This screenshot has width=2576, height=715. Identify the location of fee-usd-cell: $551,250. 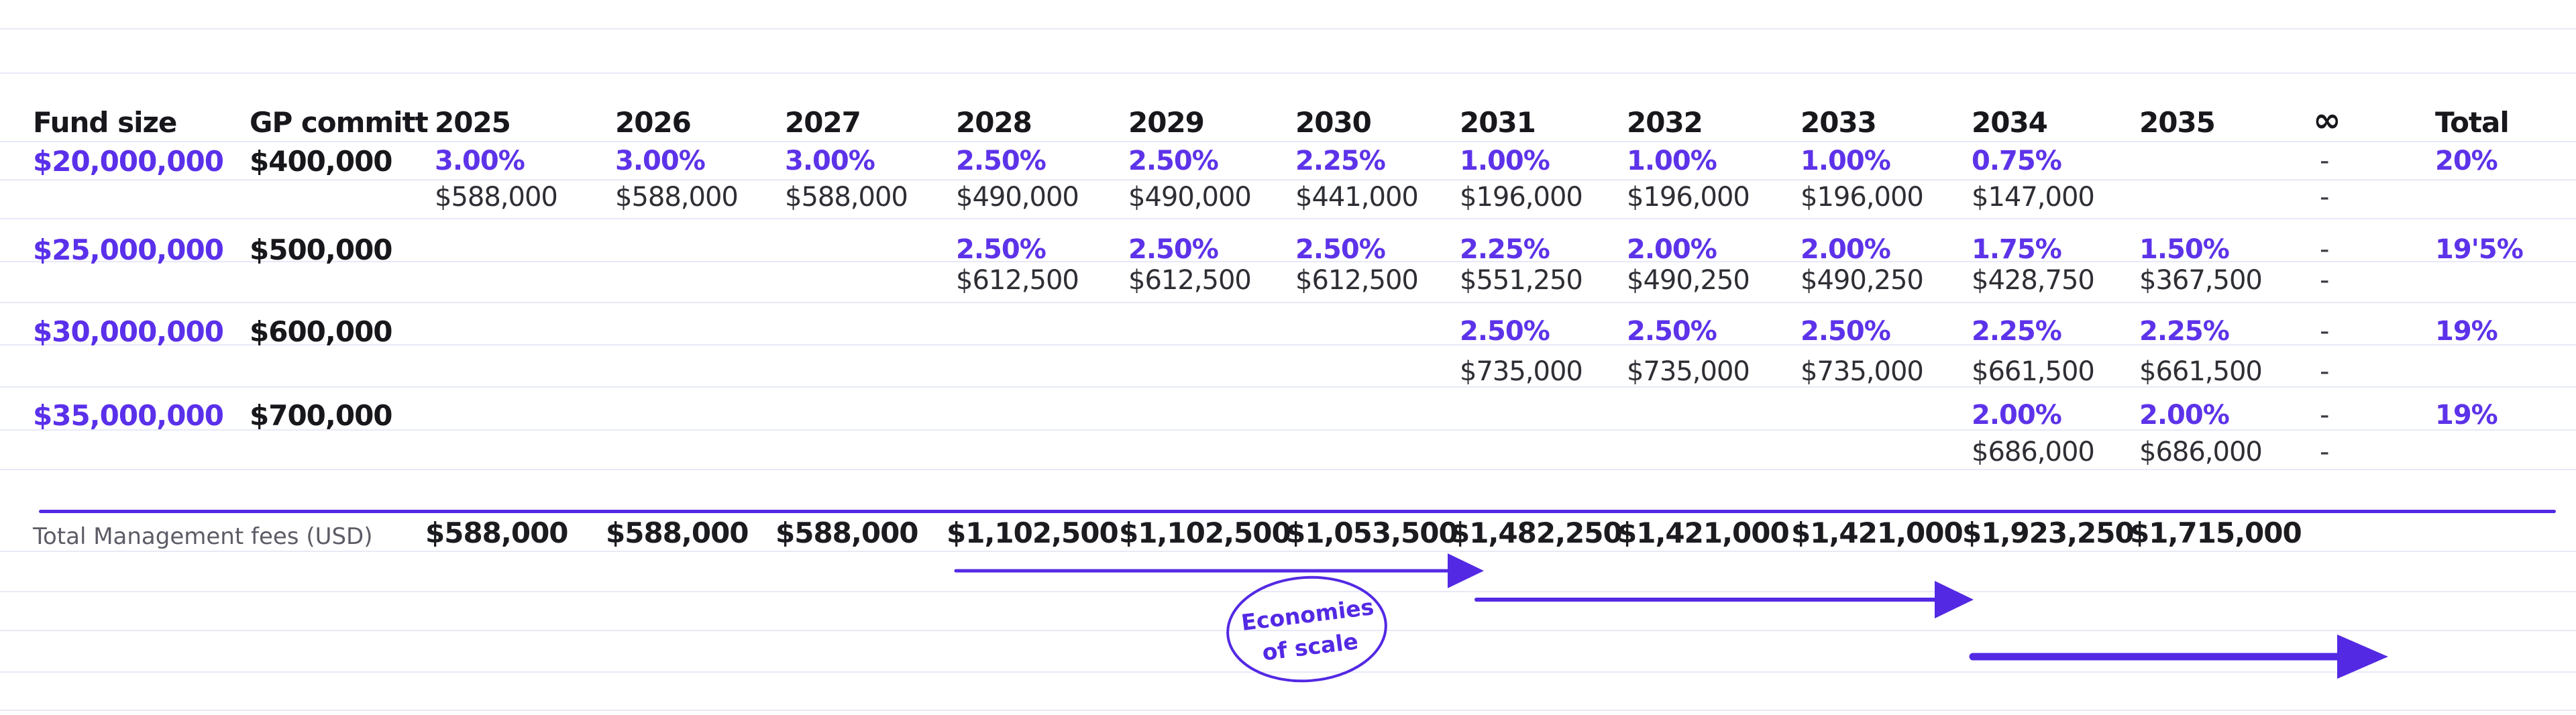
(1521, 280).